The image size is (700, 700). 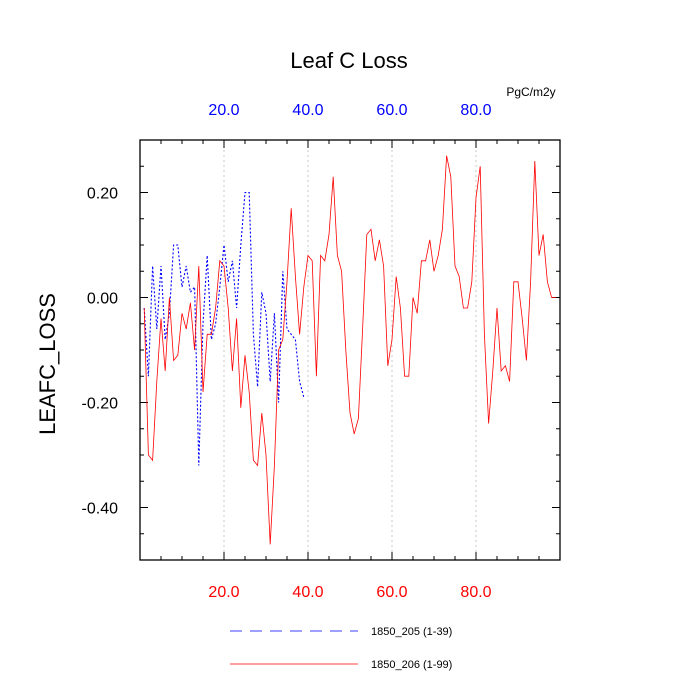 I want to click on legend-label-series-2: 1850_206 (1-99), so click(x=411, y=665).